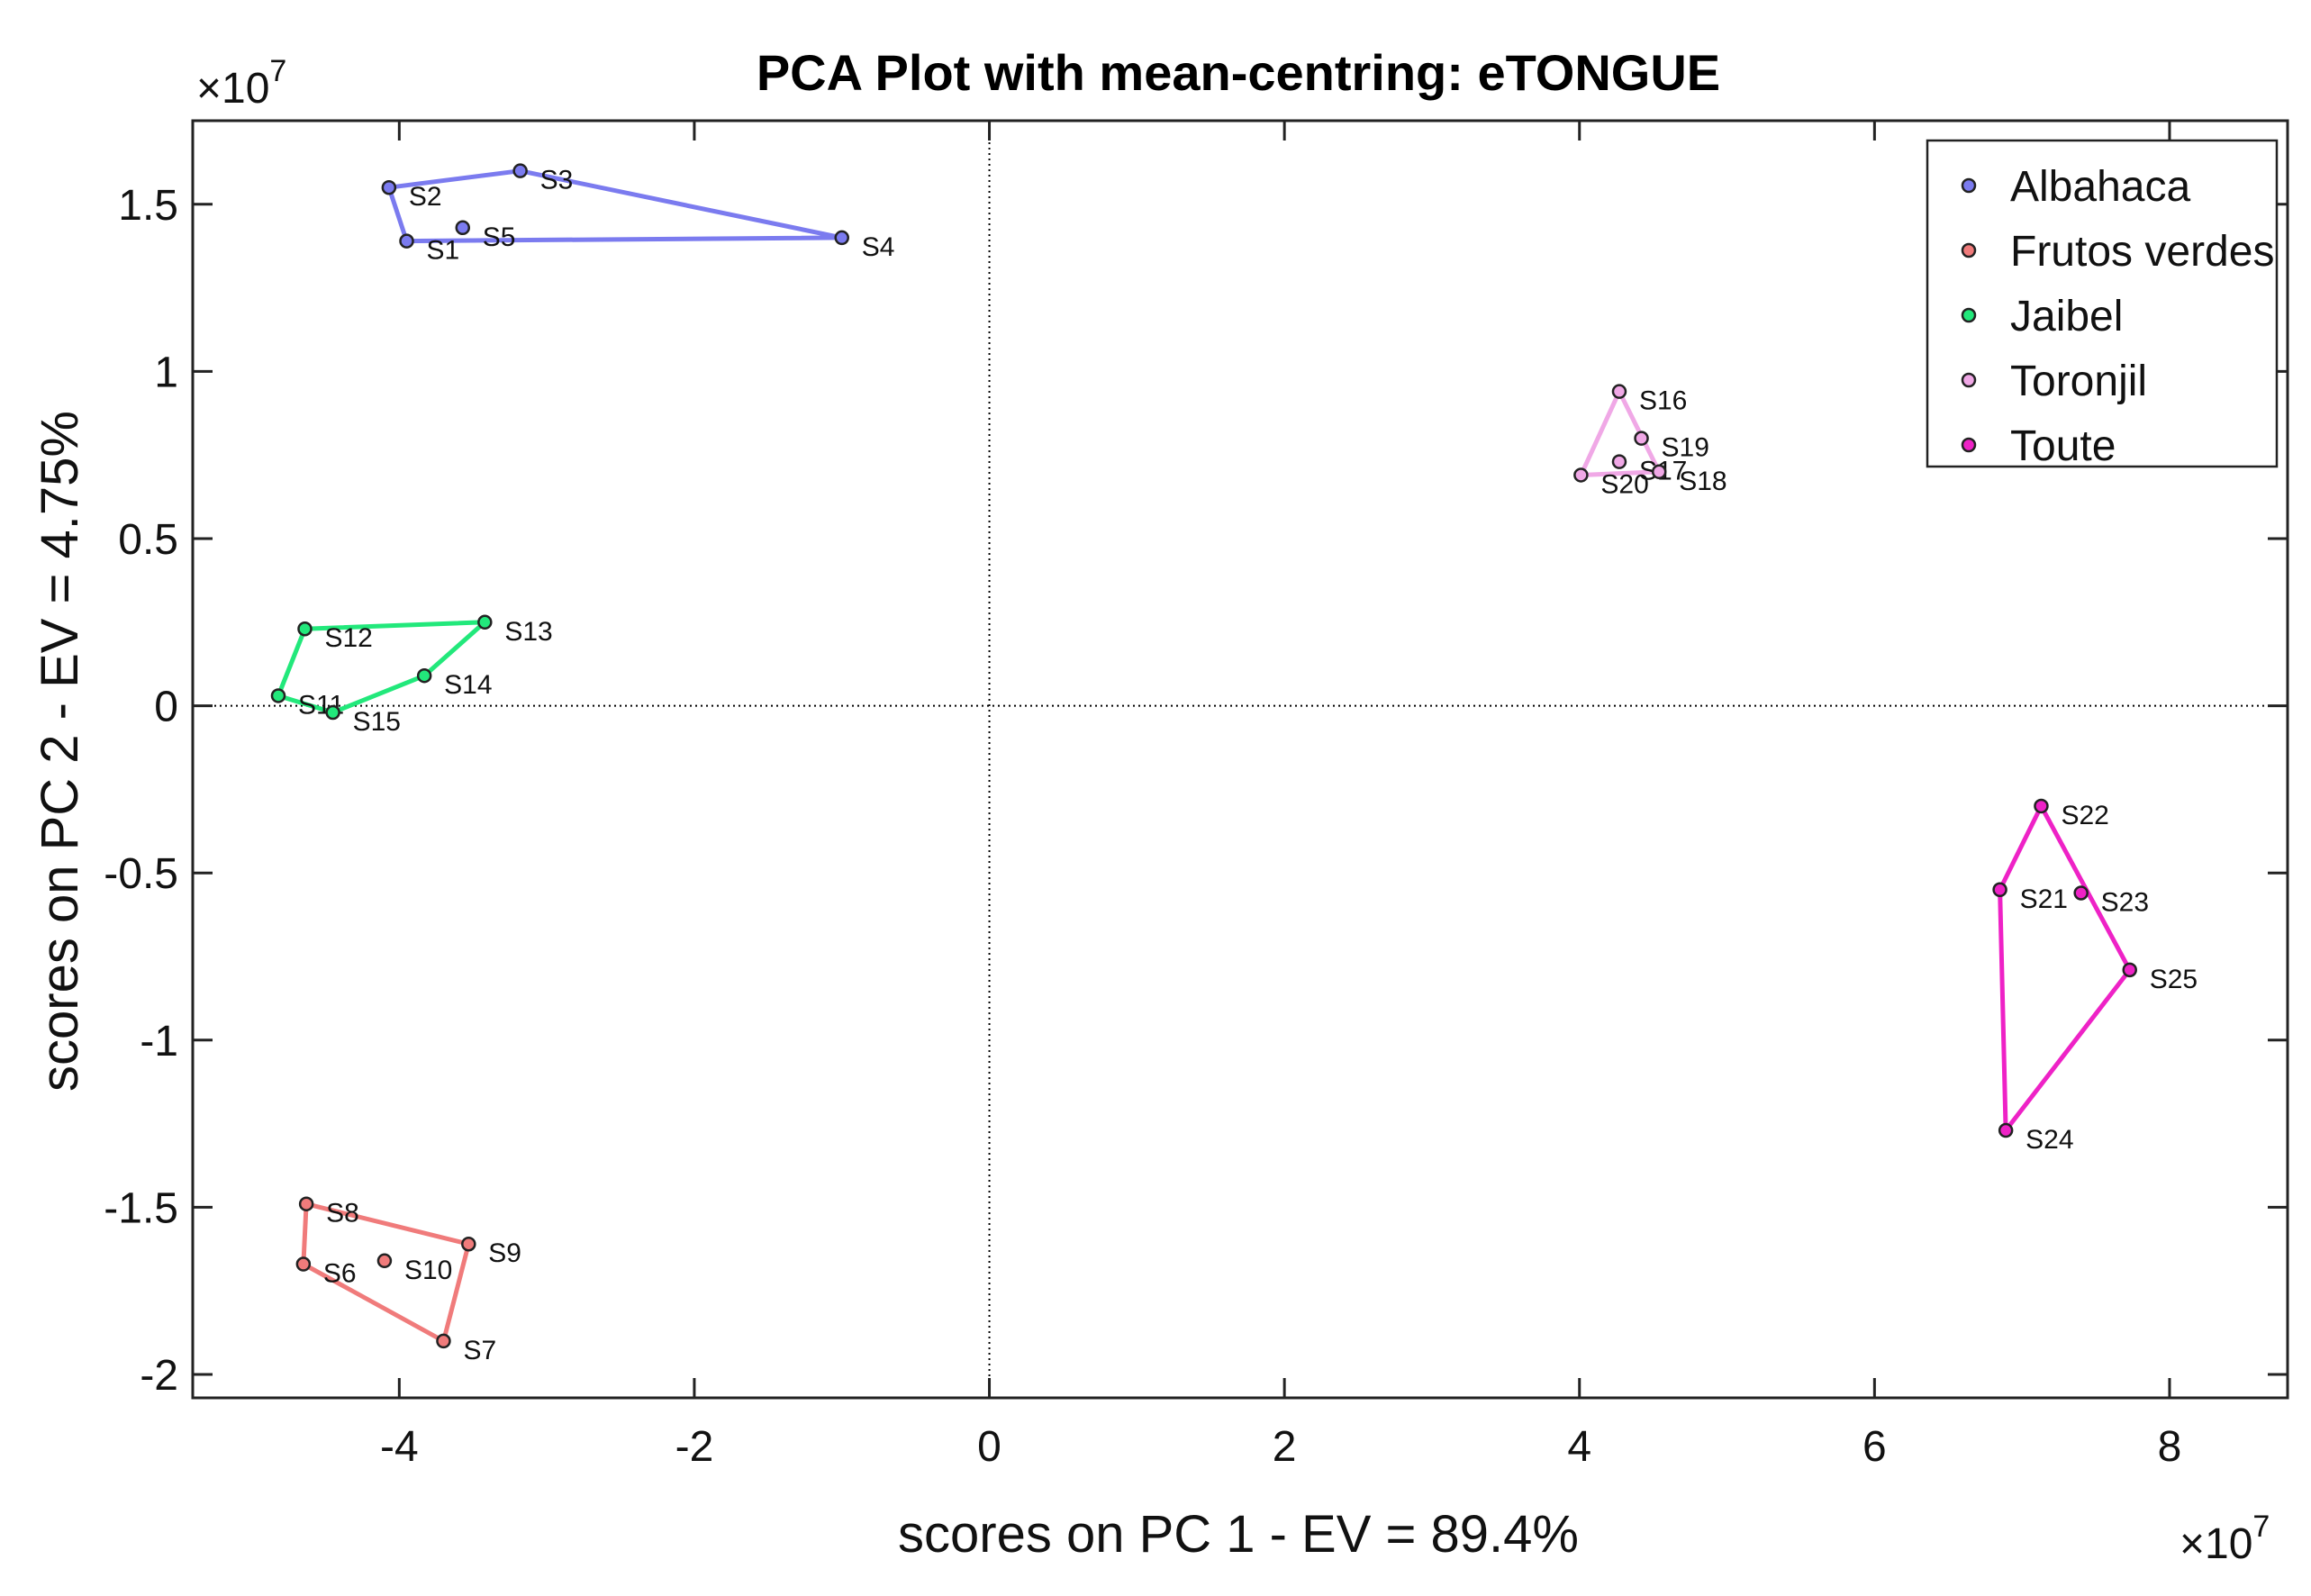 The width and height of the screenshot is (2311, 1596). What do you see at coordinates (141, 1208) in the screenshot?
I see `y-tick-label: -1.5` at bounding box center [141, 1208].